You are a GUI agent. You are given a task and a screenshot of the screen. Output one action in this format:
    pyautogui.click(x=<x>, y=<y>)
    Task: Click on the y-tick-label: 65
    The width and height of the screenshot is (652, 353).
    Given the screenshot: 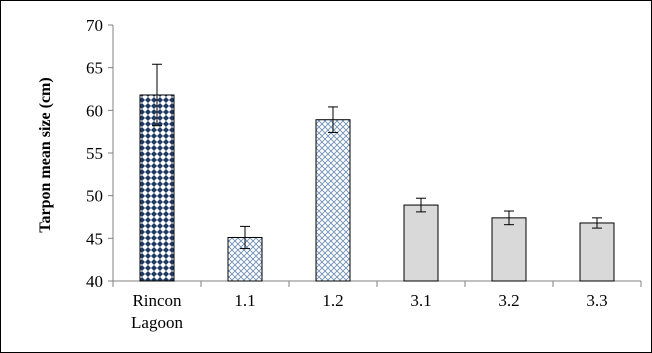 What is the action you would take?
    pyautogui.click(x=94, y=68)
    